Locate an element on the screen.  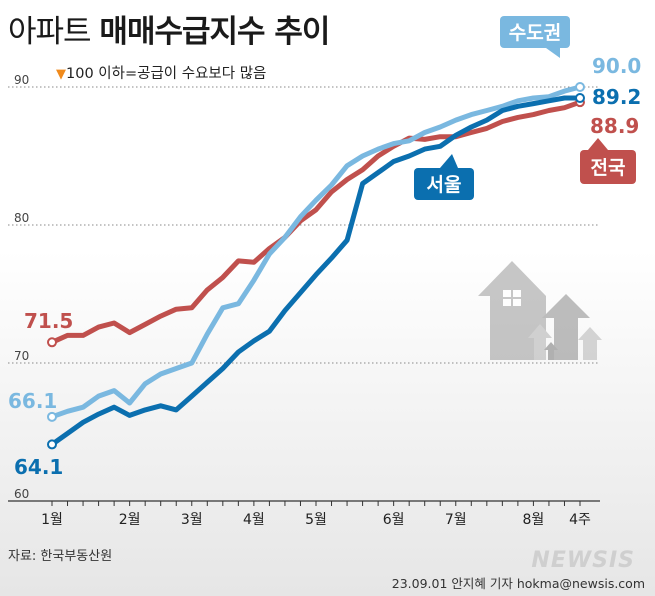
series-badge-전국 is located at coordinates (608, 167).